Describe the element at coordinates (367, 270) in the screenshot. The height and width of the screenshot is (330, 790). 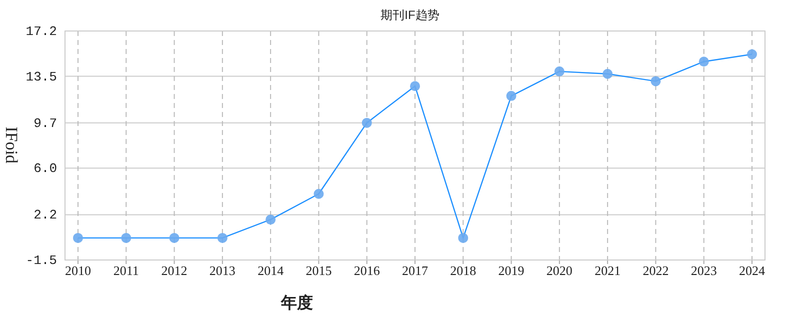
I see `x-tick-label: 2016` at that location.